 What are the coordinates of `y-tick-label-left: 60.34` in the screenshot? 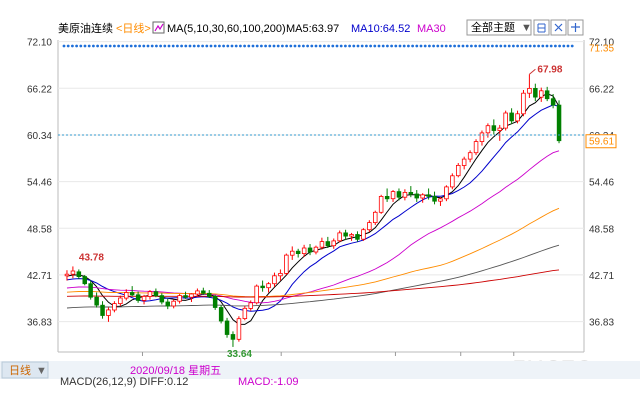 It's located at (39, 136).